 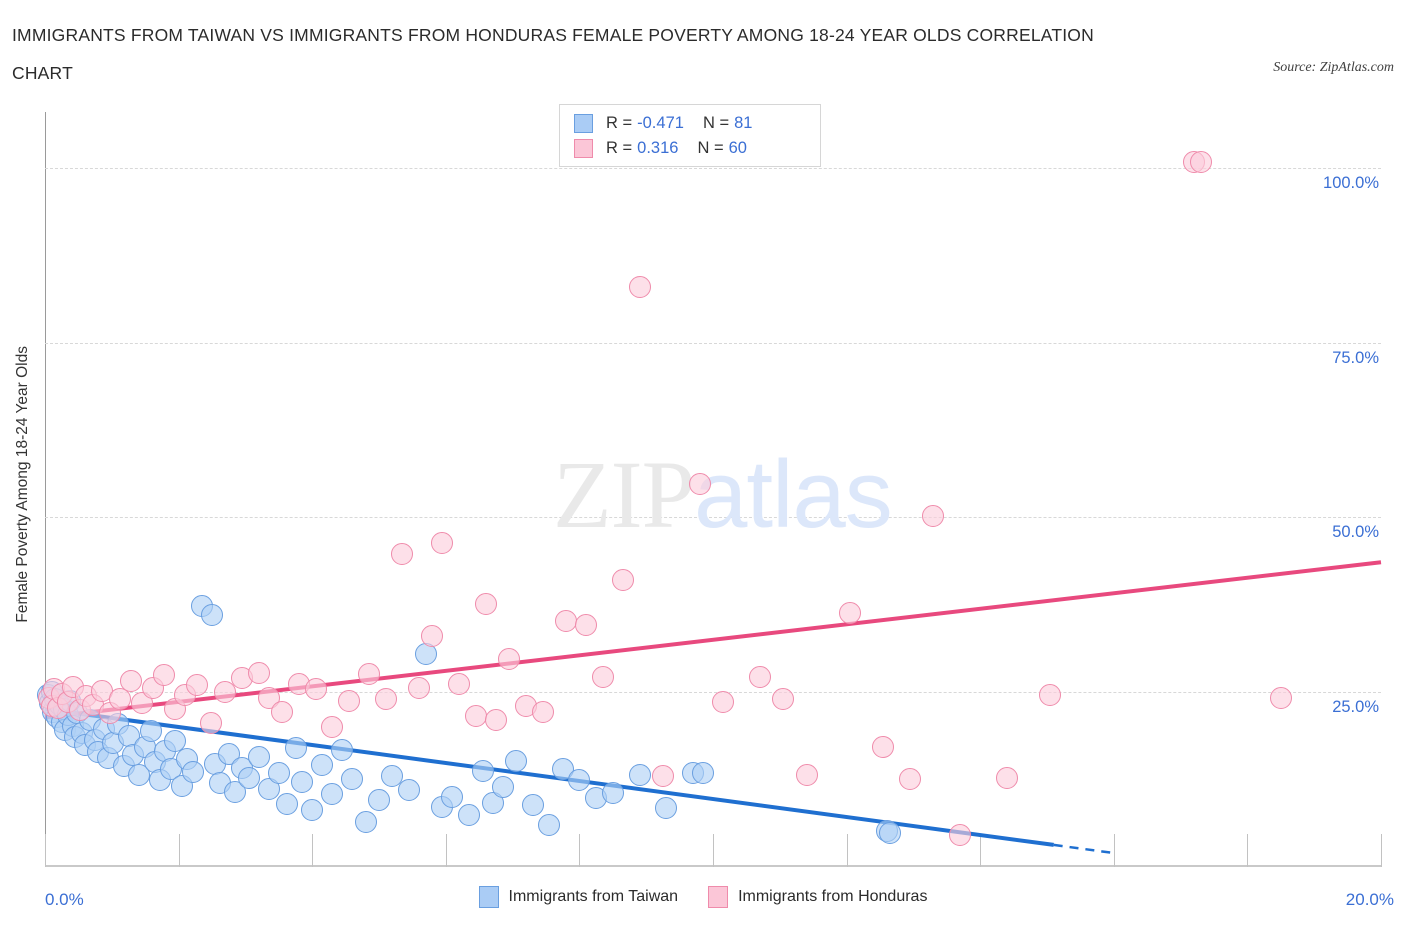 What do you see at coordinates (45, 489) in the screenshot?
I see `y-axis-line` at bounding box center [45, 489].